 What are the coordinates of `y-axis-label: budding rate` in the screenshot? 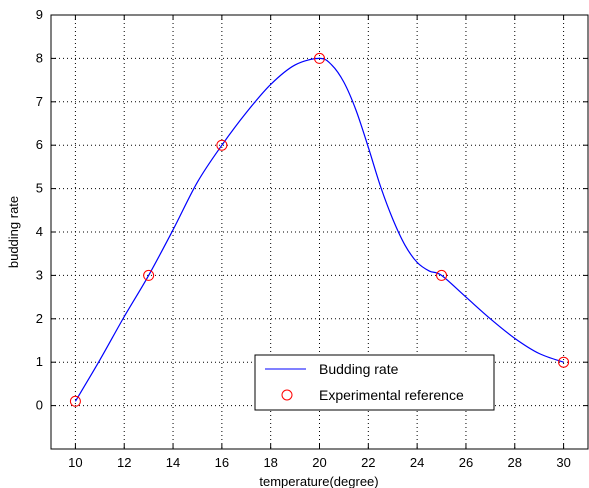 It's located at (13, 232).